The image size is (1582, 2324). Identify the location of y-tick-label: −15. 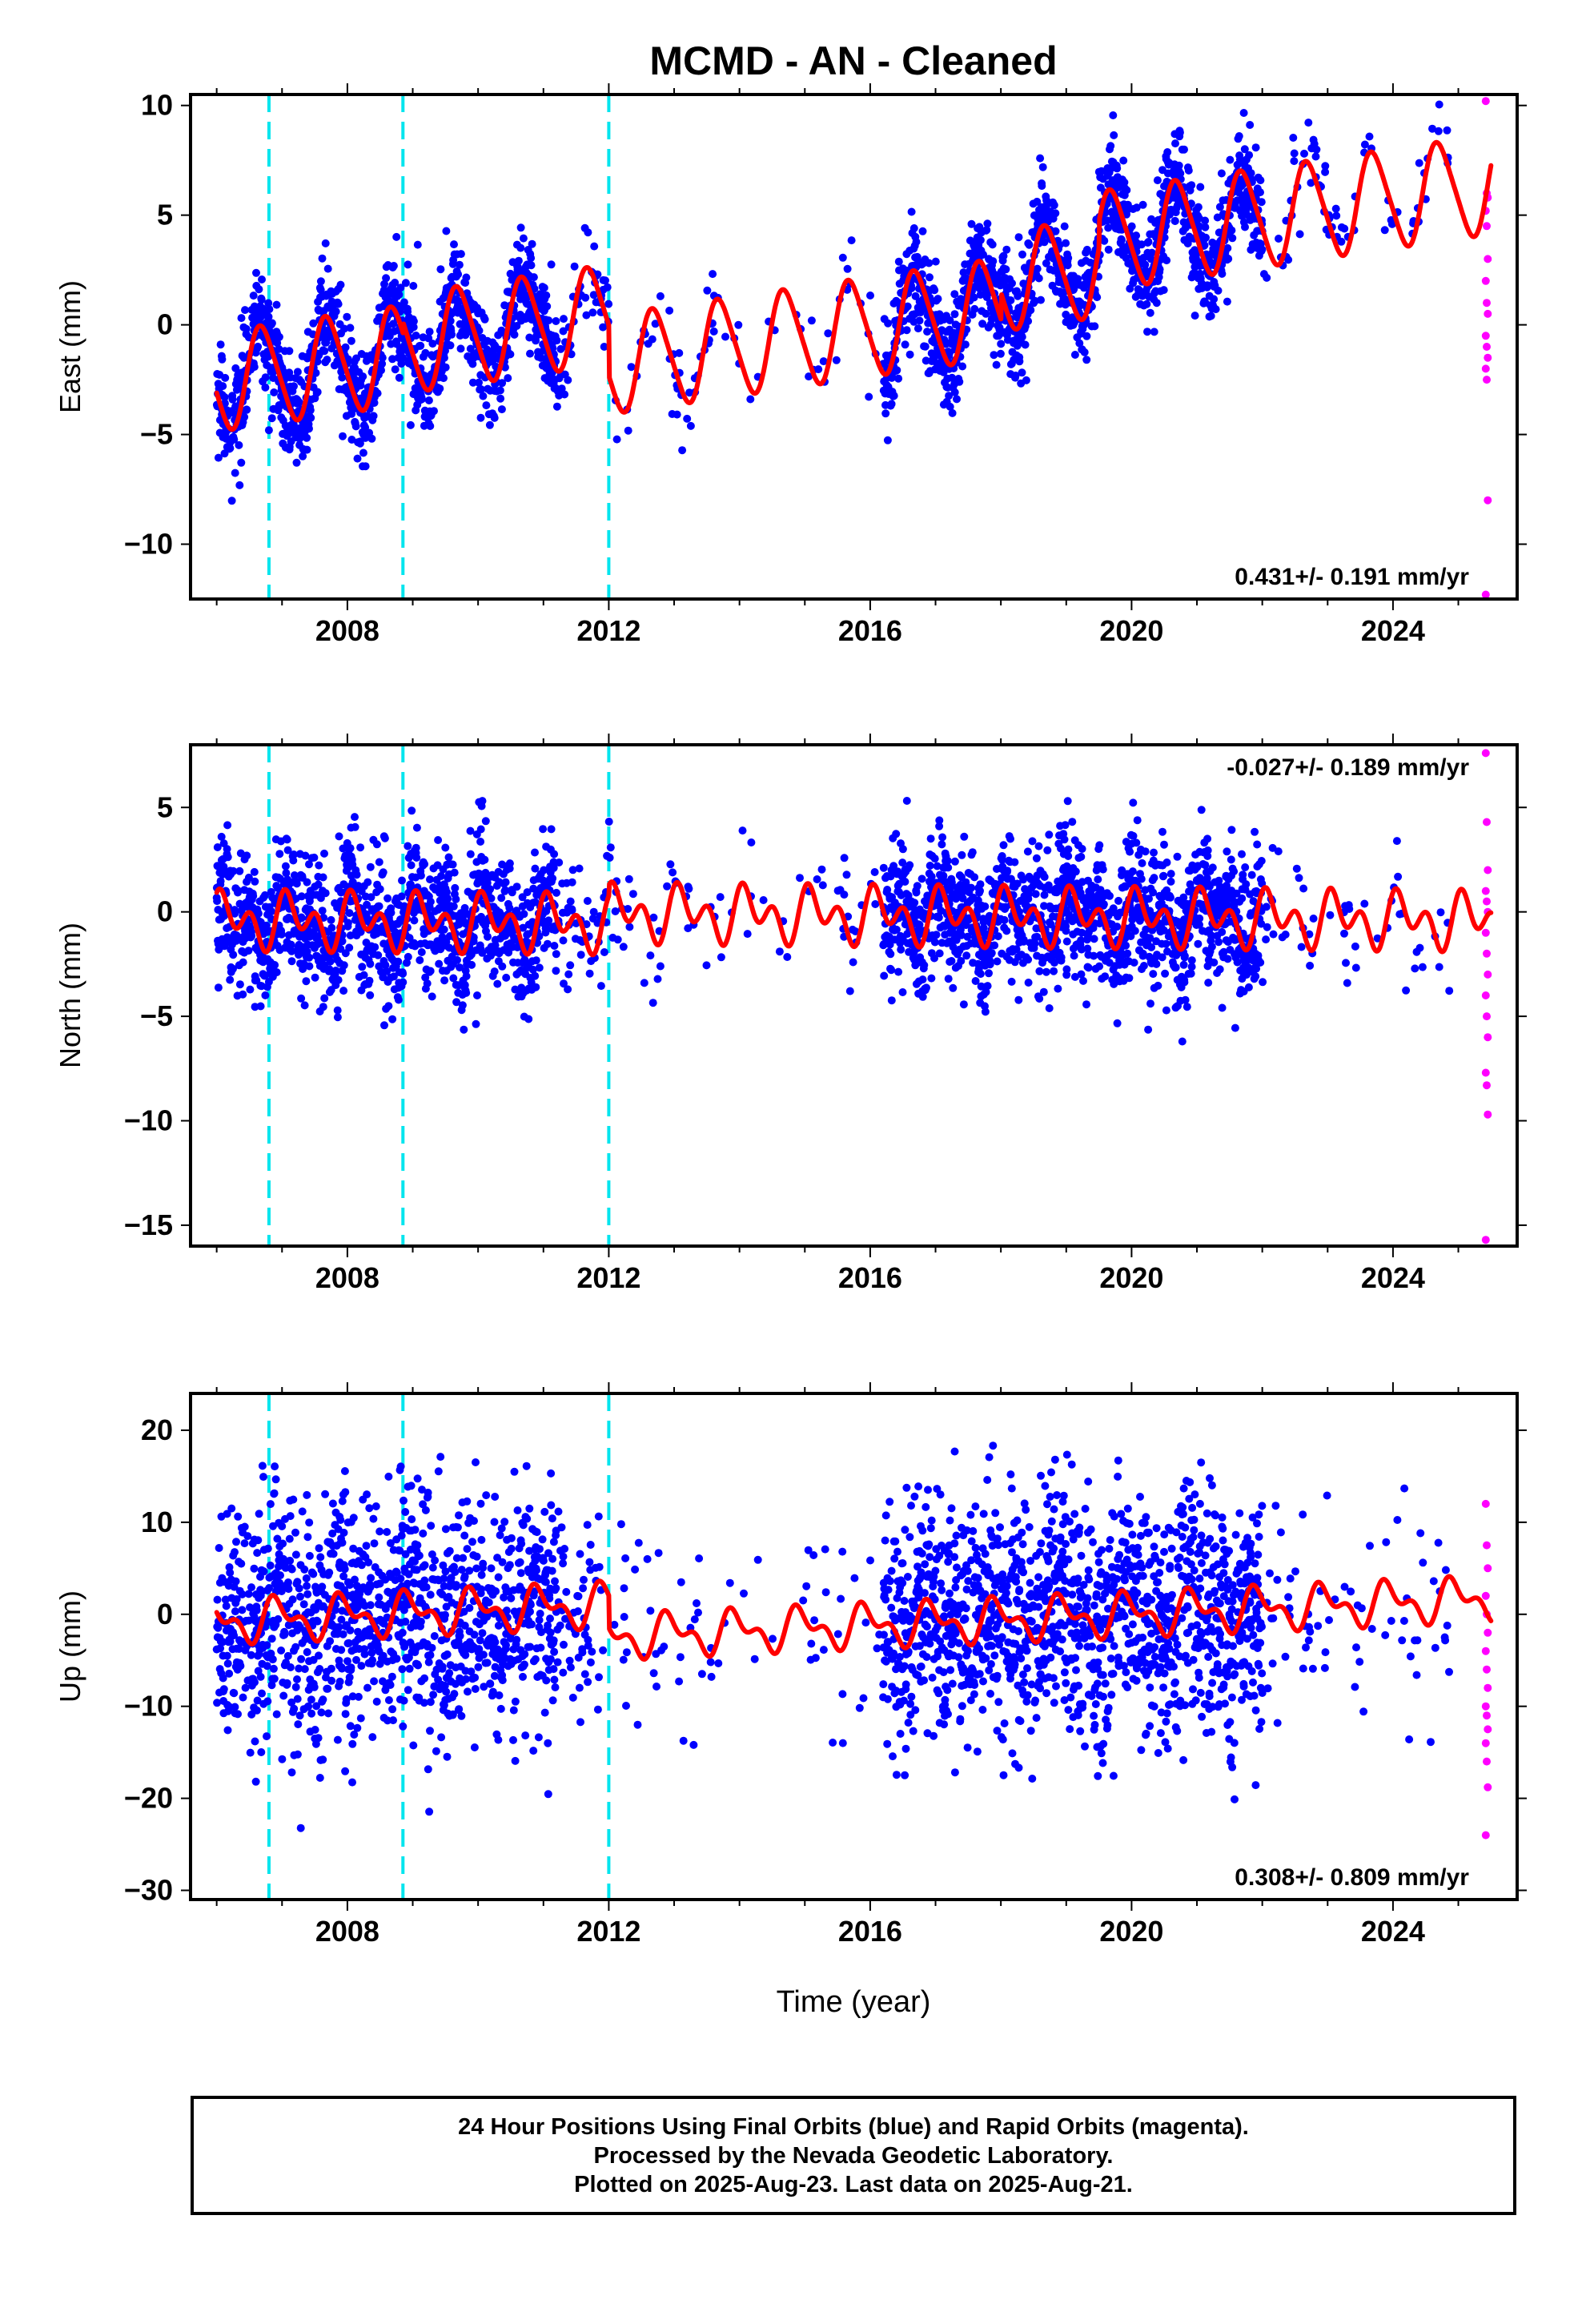
(148, 1224).